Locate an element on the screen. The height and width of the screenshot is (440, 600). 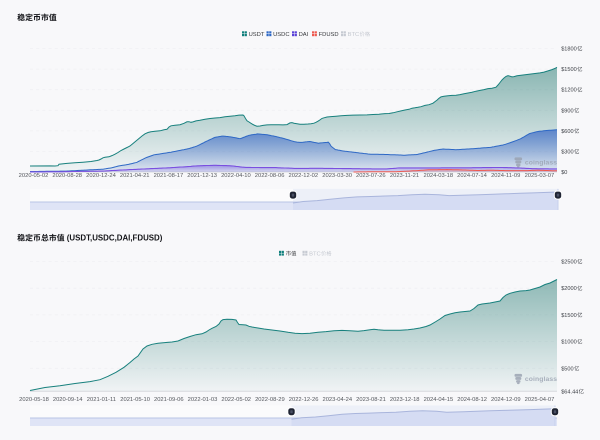
svg-text: USDT is located at coordinates (257, 35).